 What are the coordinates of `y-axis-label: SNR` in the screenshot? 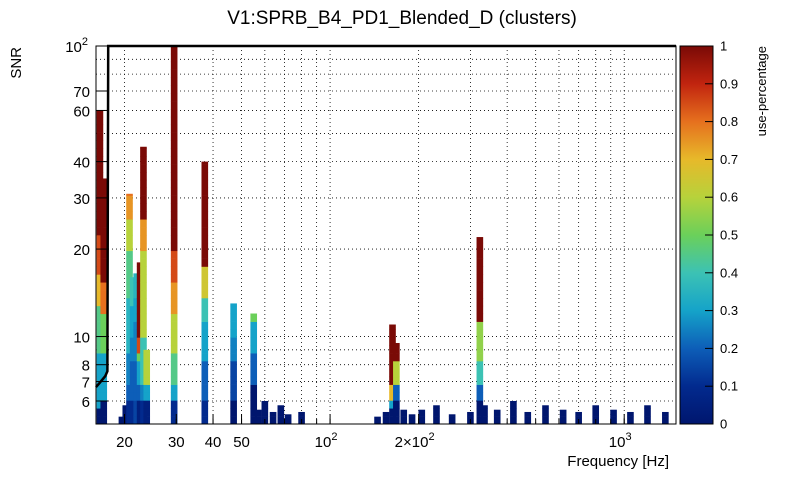 It's located at (16, 63).